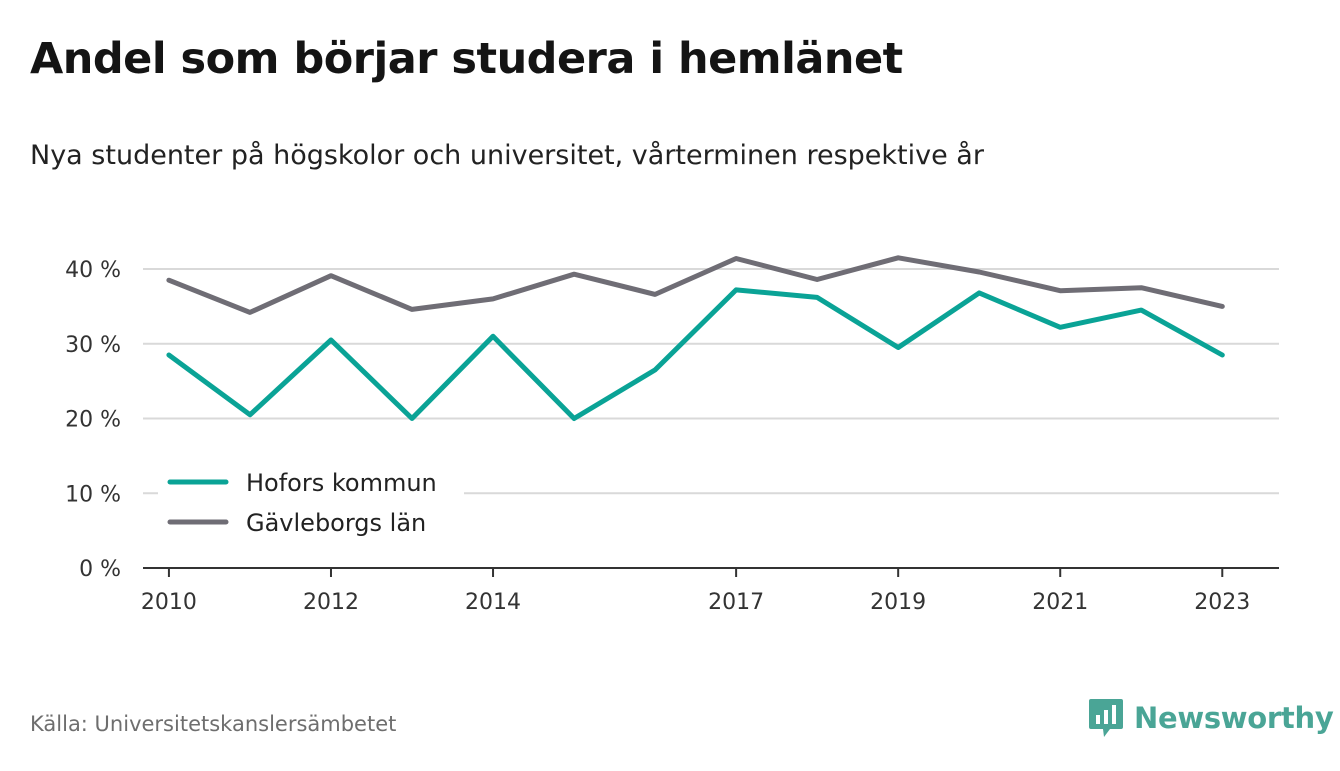  What do you see at coordinates (898, 602) in the screenshot?
I see `x-tick-label: 2019` at bounding box center [898, 602].